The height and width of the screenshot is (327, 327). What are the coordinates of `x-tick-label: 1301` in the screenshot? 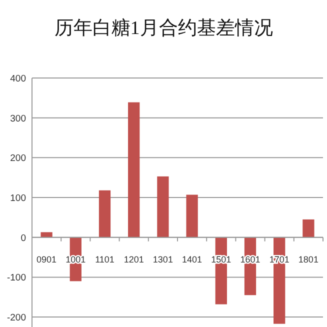 It's located at (162, 259).